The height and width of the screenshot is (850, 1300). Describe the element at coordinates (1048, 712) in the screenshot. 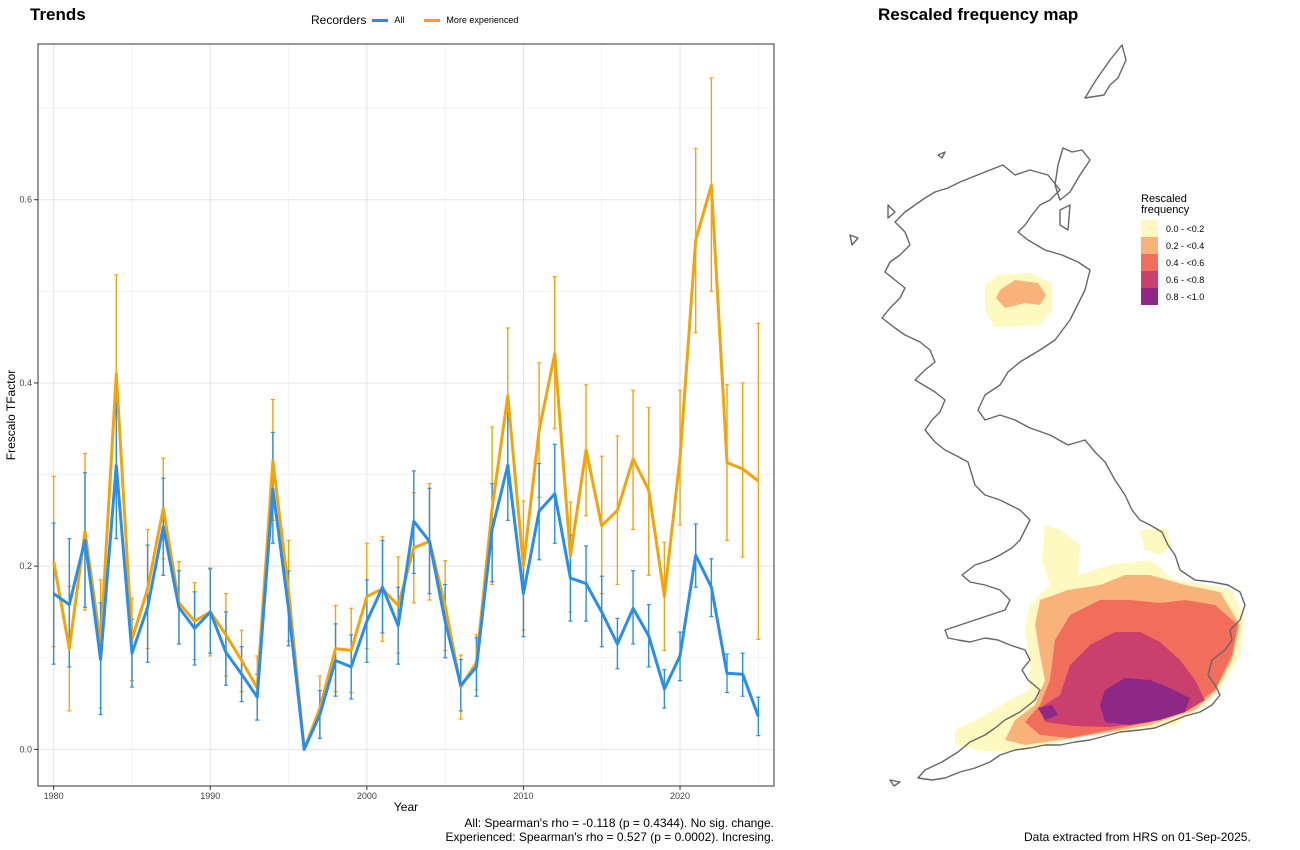

I see `dorset-hotspot` at that location.